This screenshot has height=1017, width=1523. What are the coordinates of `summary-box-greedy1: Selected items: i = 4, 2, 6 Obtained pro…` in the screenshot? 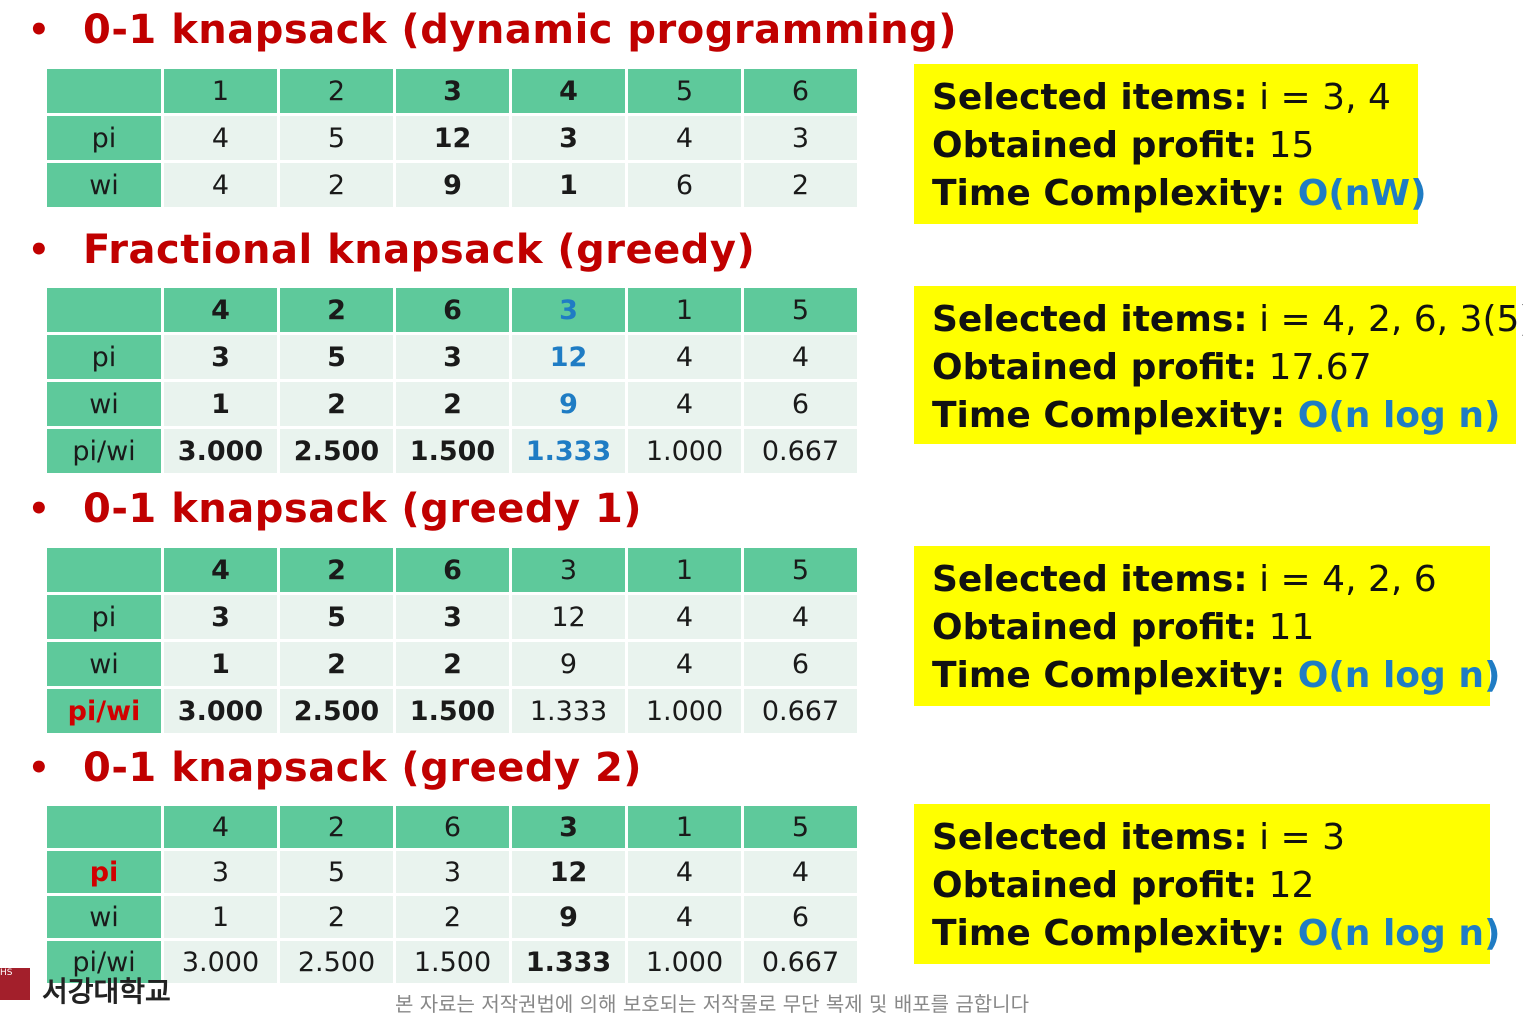 It's located at (1207, 626).